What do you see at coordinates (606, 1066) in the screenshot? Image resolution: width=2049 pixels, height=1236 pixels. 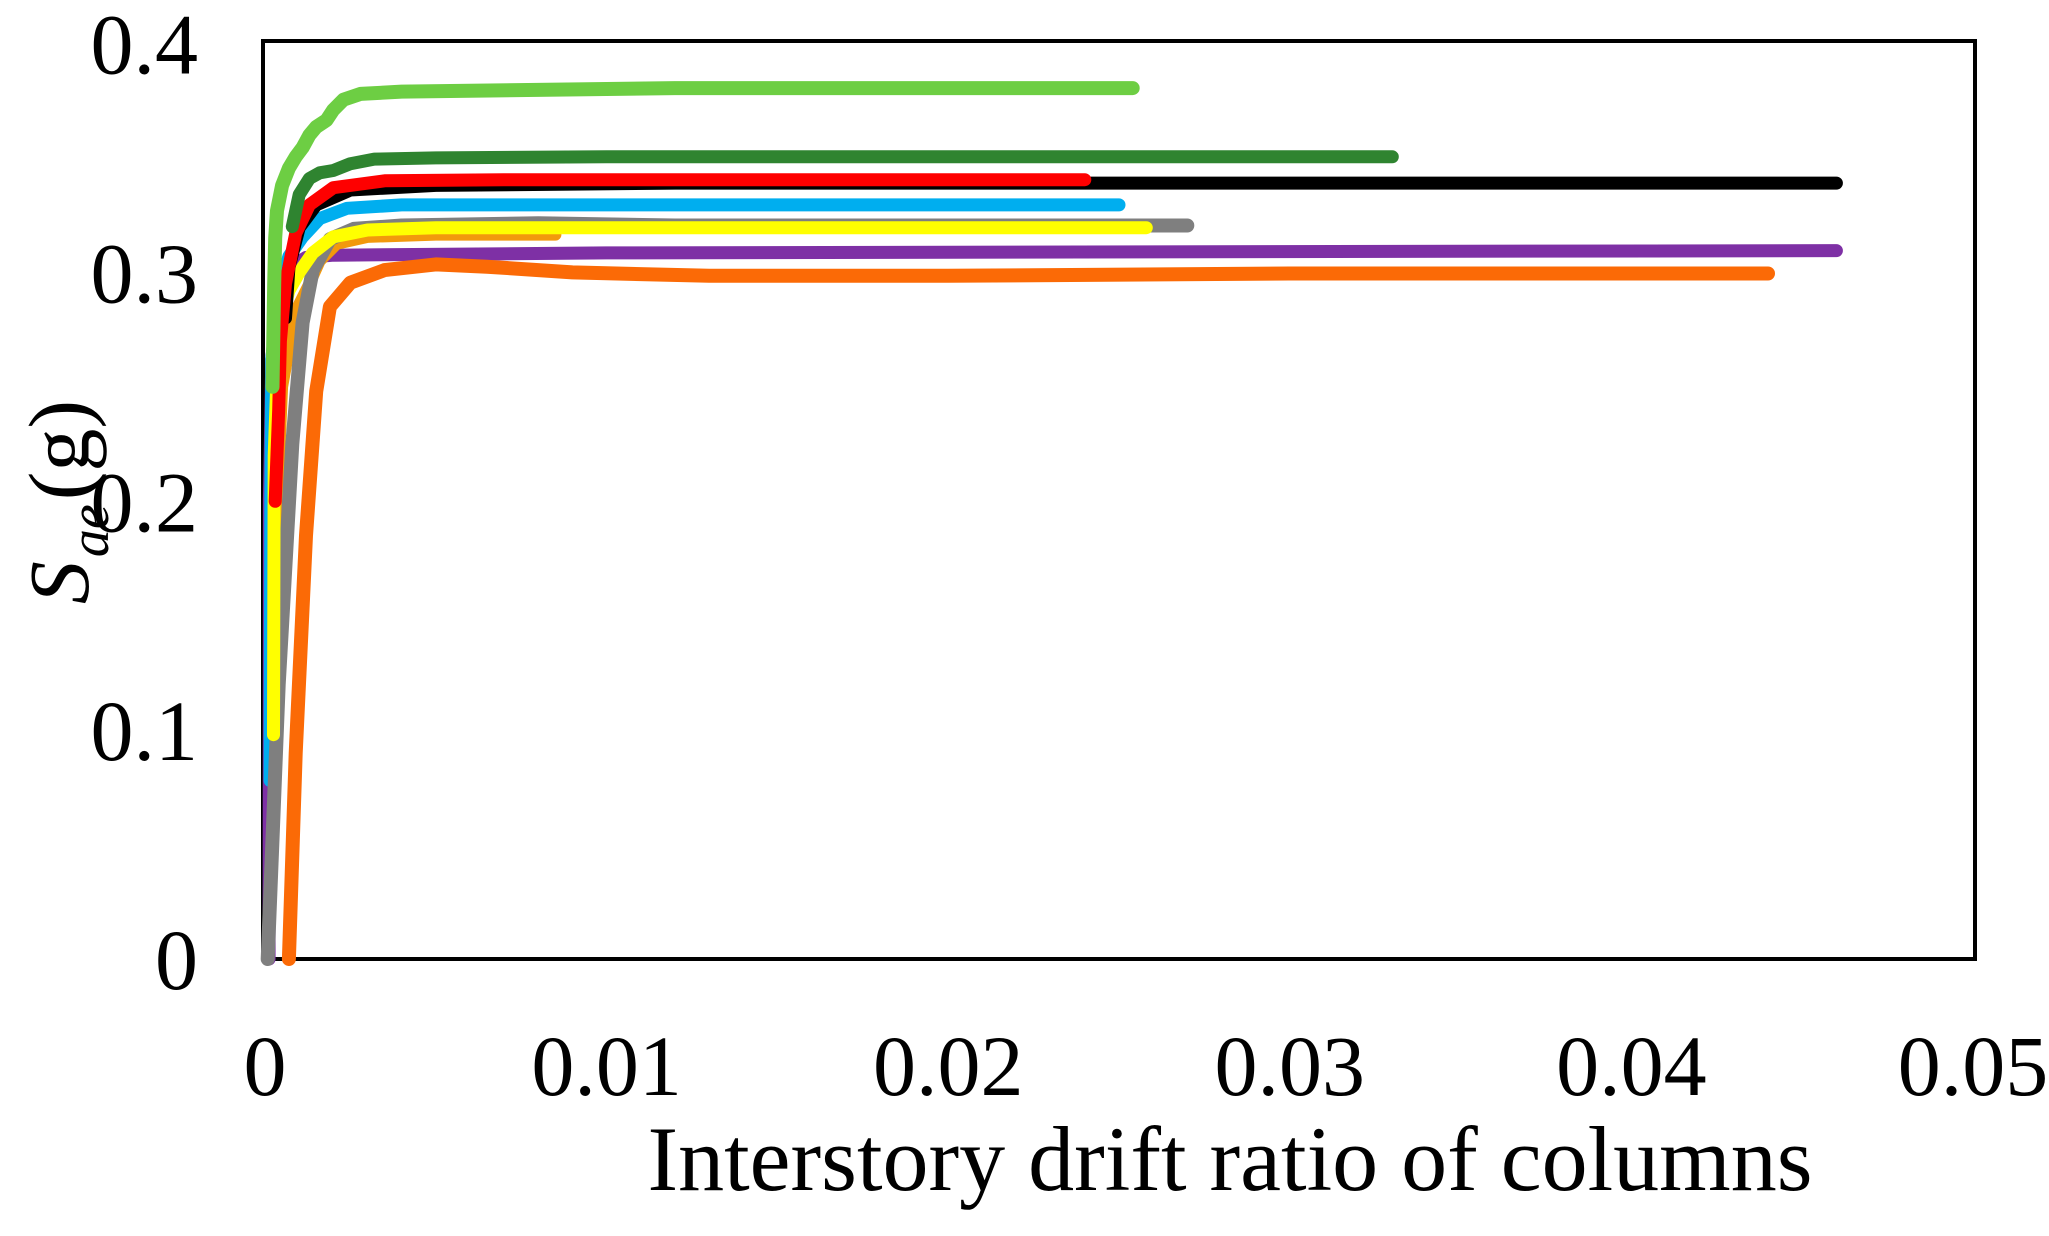 I see `x-tick-label-0.01: 0.01` at bounding box center [606, 1066].